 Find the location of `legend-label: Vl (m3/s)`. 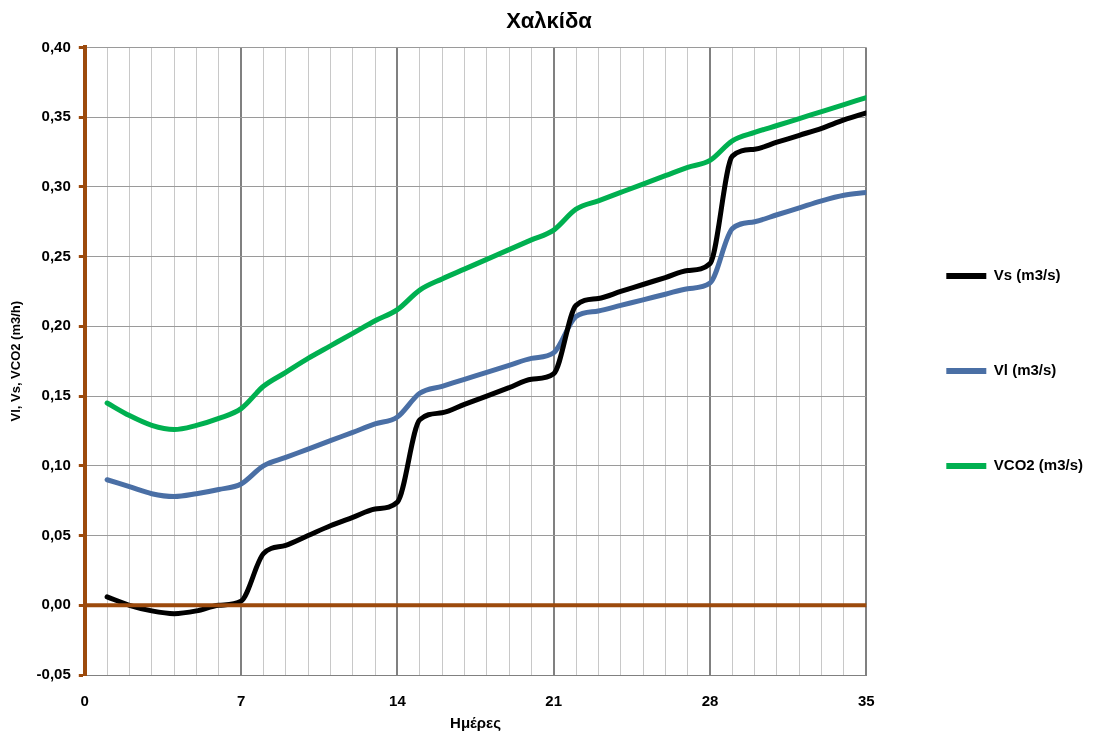

legend-label: Vl (m3/s) is located at coordinates (1025, 370).